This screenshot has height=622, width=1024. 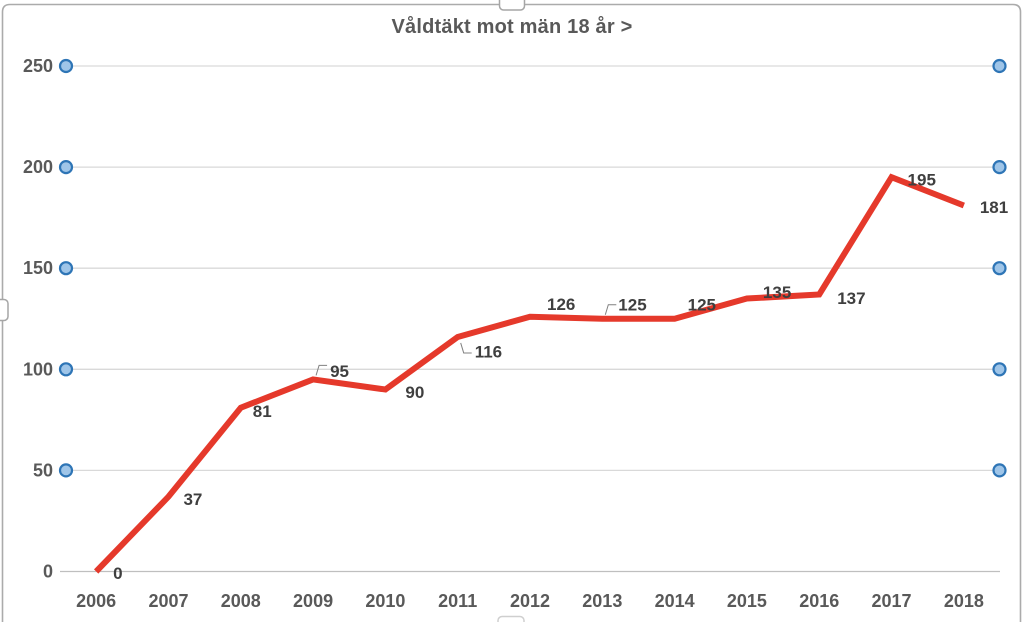 I want to click on y-axis-tick-label: 150, so click(x=38, y=268).